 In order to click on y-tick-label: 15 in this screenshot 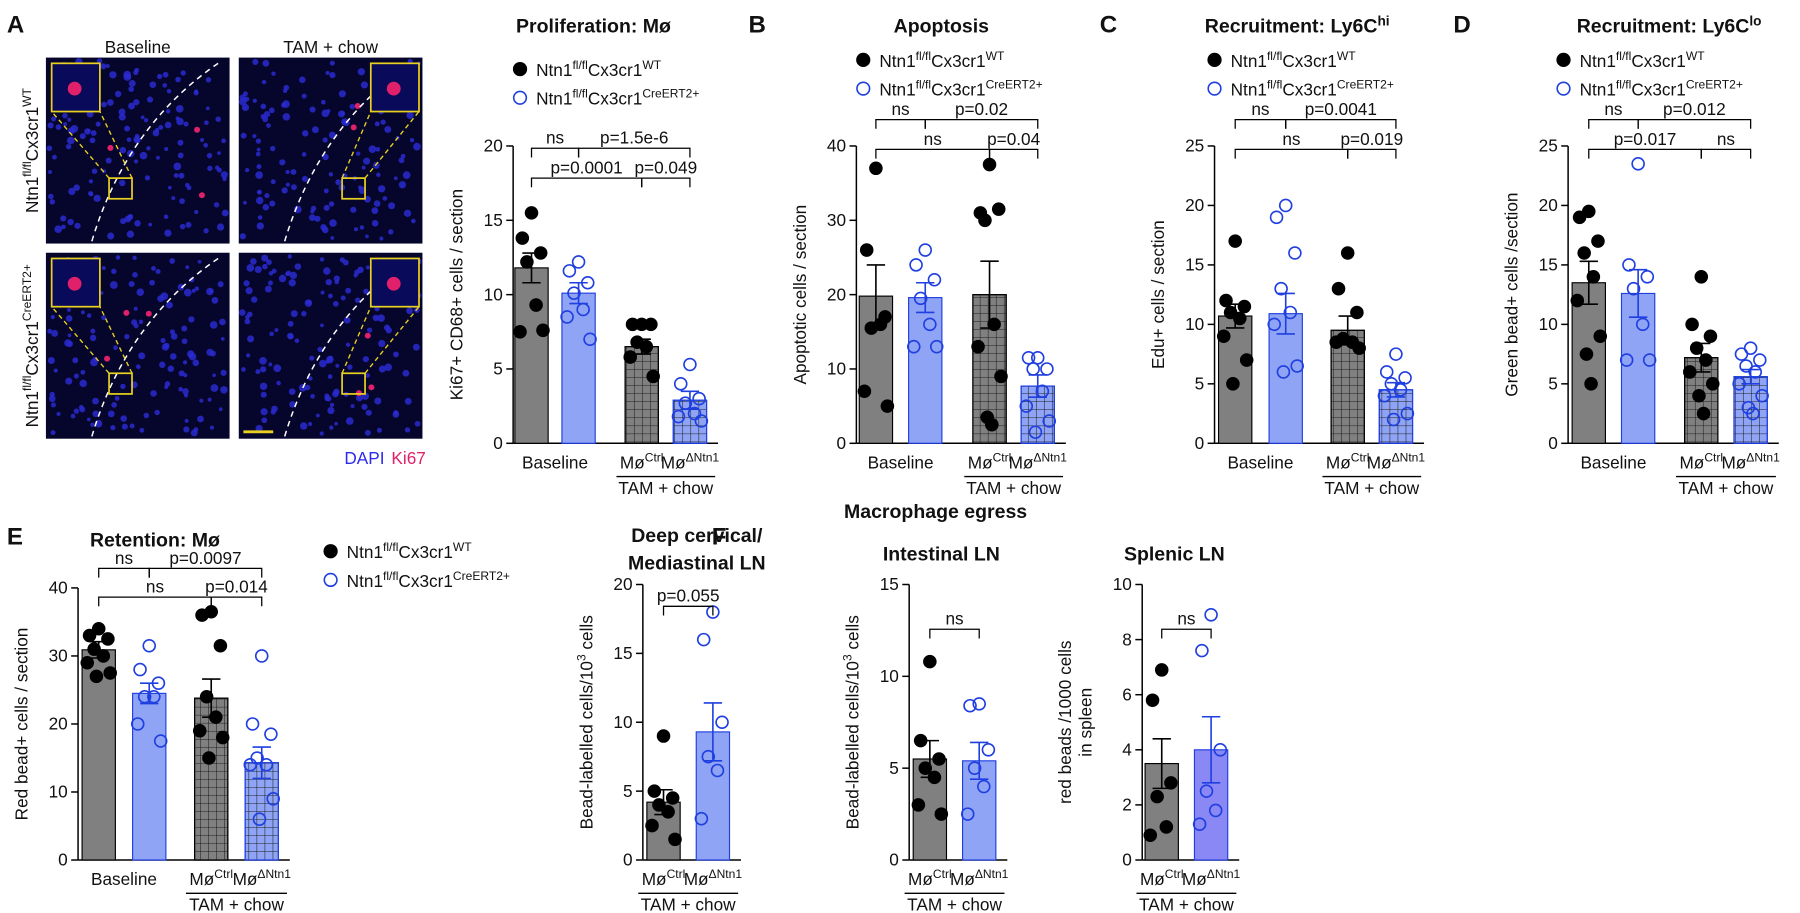, I will do `click(889, 584)`.